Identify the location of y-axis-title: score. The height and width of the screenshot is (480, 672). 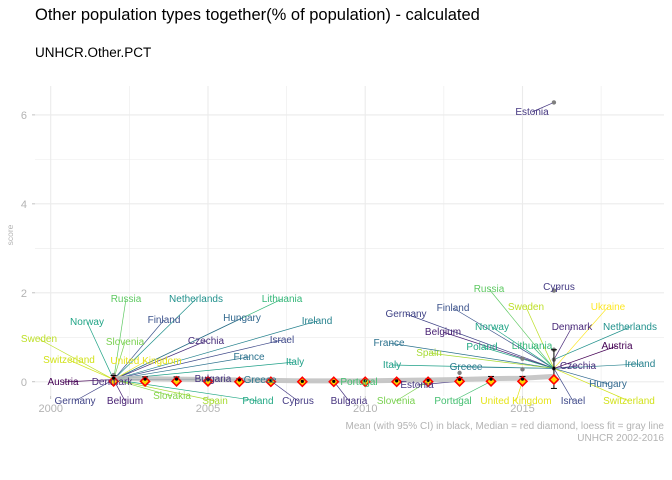
(10, 234).